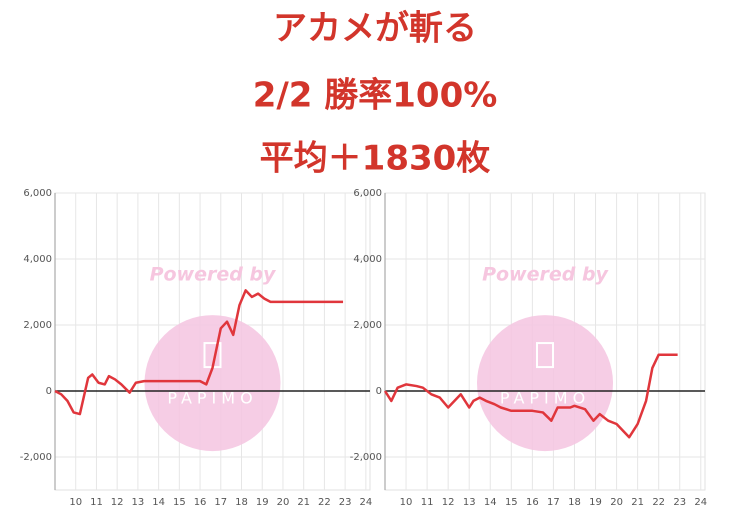 The image size is (750, 528). I want to click on title-line: アカメが斬る, so click(375, 29).